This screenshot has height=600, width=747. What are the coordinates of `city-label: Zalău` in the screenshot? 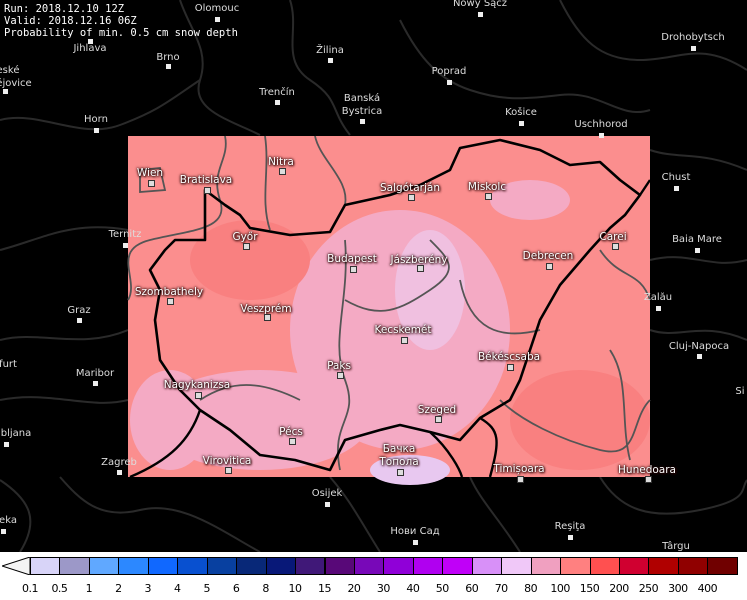 It's located at (658, 297).